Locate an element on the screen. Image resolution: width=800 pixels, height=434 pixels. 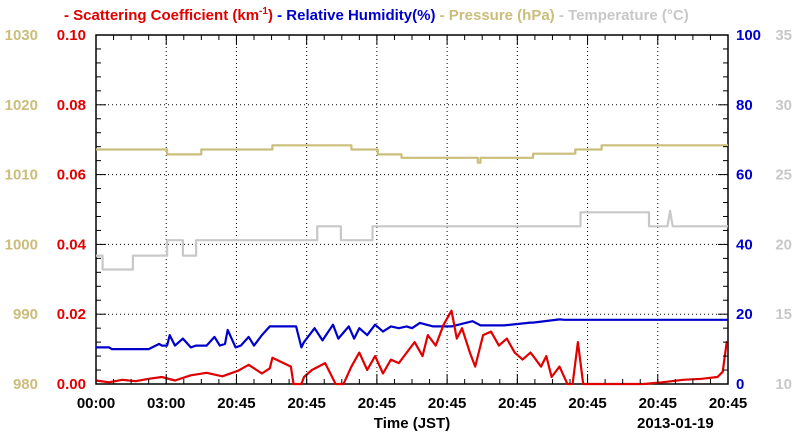
legend-superscript: -1 is located at coordinates (263, 11).